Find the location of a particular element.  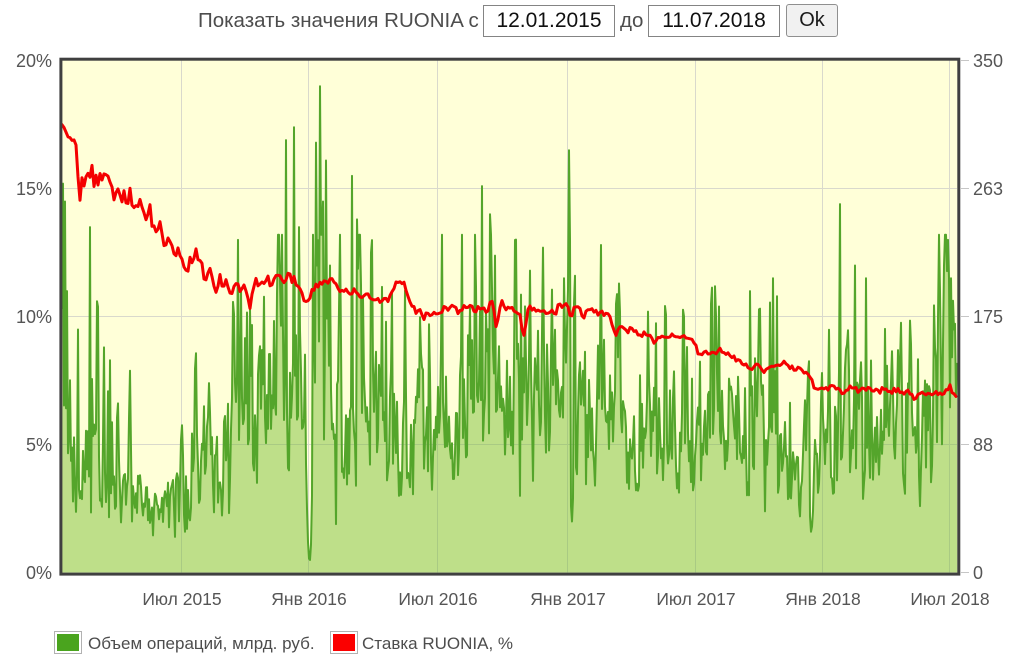

svg-text: Июл 2018 is located at coordinates (949, 599).